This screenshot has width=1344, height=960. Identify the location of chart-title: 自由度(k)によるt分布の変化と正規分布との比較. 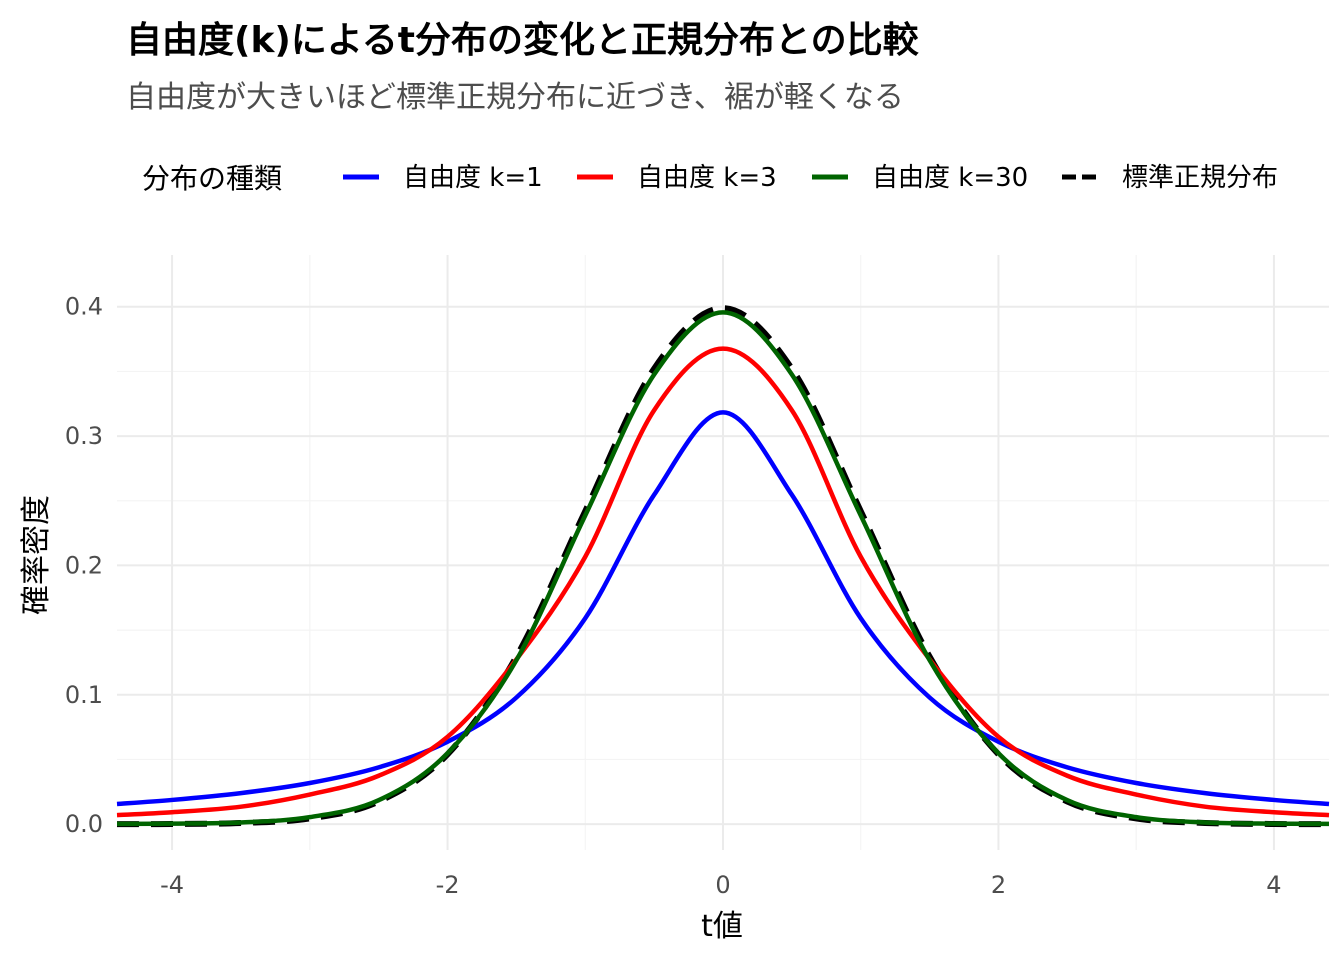
(523, 40).